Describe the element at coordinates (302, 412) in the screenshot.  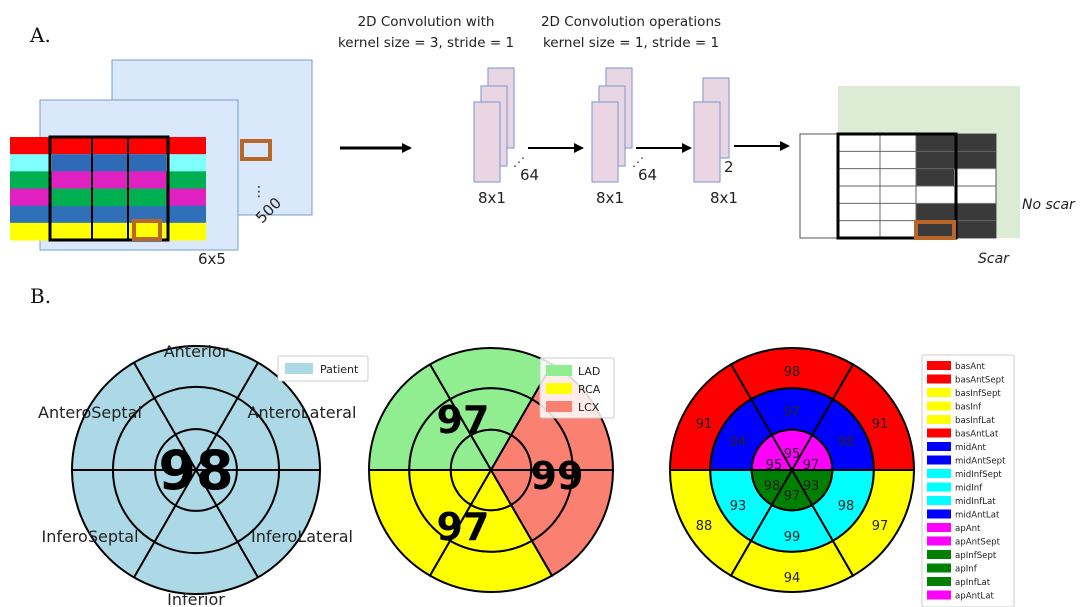
I see `label-anterolateral: AnteroLateral` at that location.